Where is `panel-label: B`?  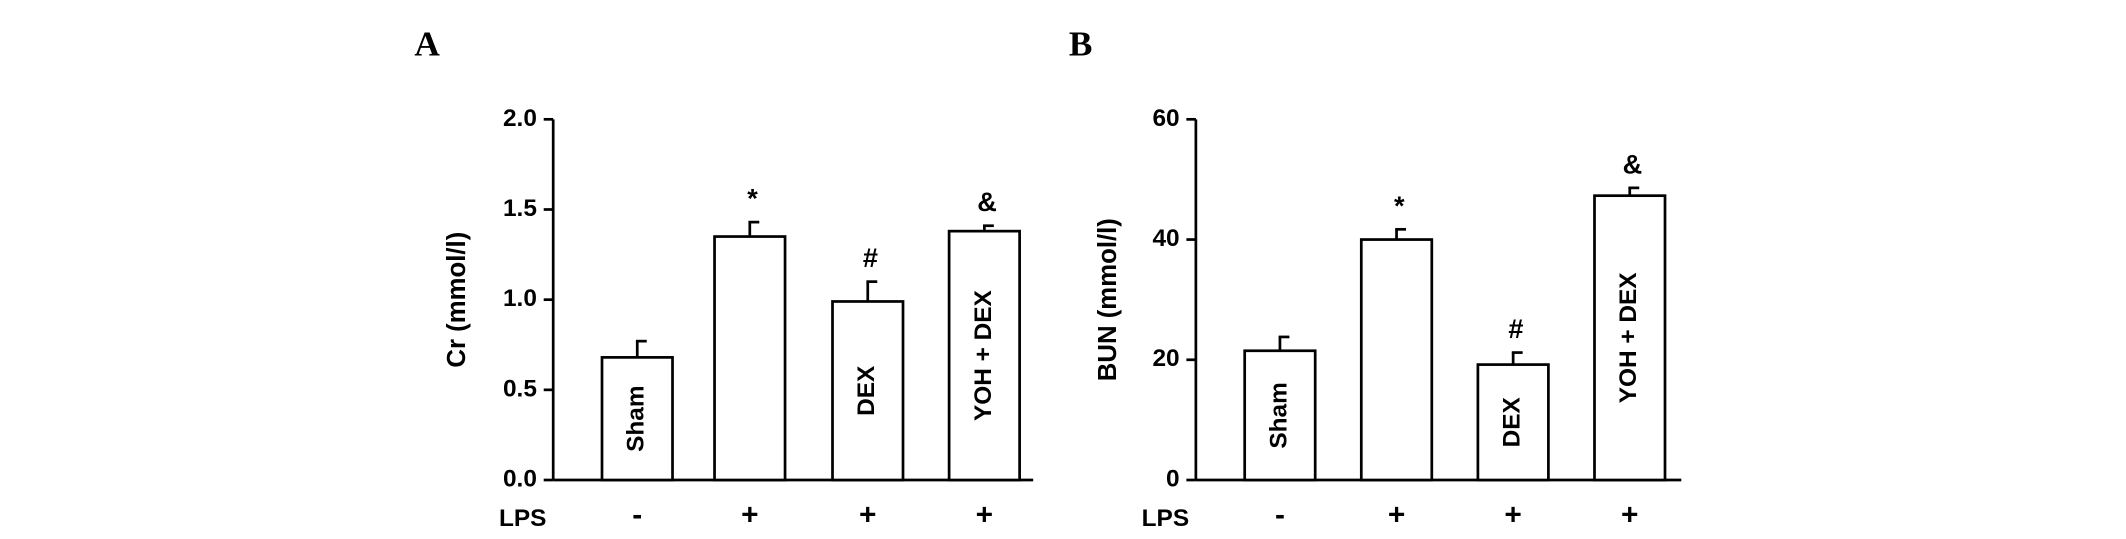
panel-label: B is located at coordinates (1081, 44).